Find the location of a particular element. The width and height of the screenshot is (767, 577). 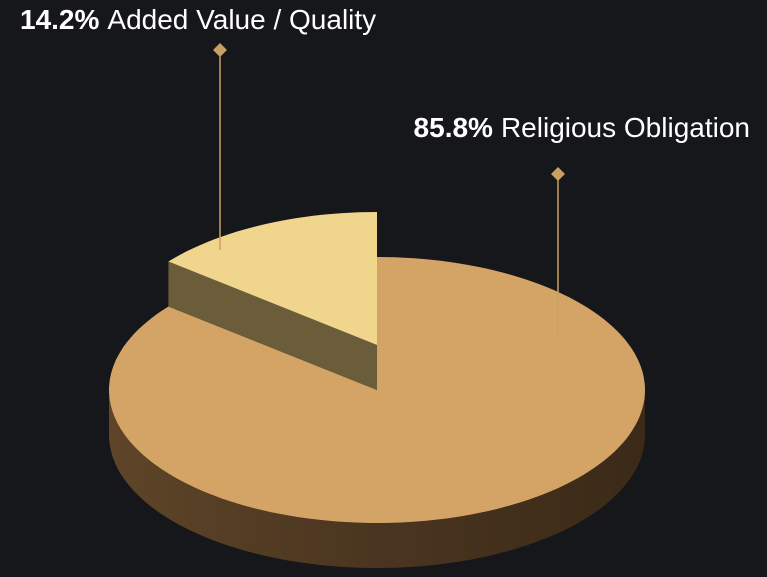

data-label: 14.2% Added Value / Quality is located at coordinates (198, 19).